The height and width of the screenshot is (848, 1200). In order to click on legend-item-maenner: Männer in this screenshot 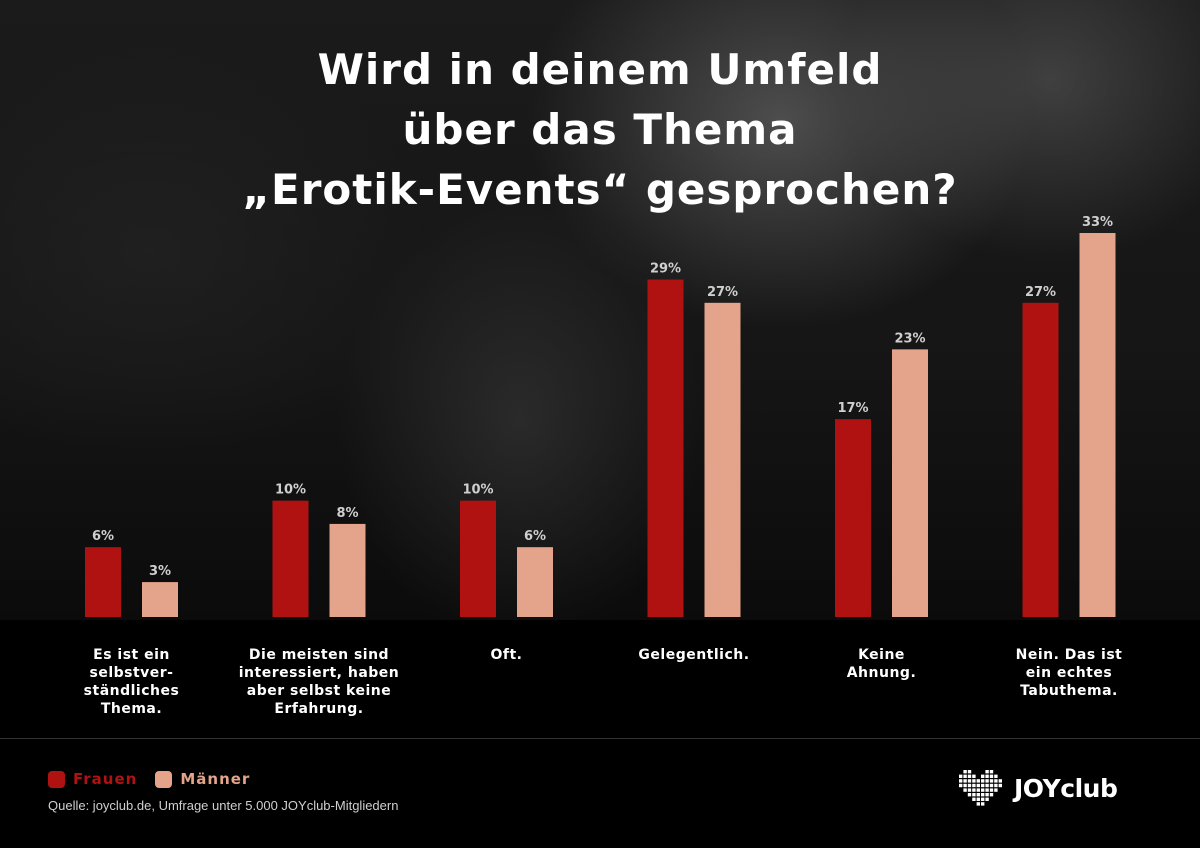, I will do `click(202, 779)`.